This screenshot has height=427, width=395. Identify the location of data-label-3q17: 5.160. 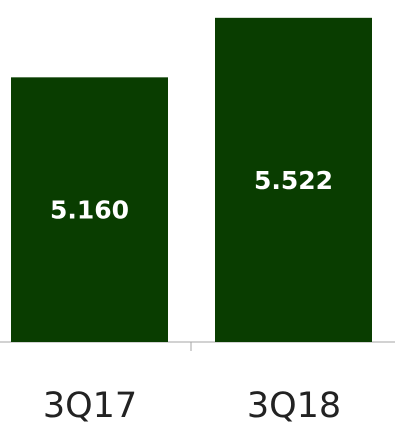
(89, 210).